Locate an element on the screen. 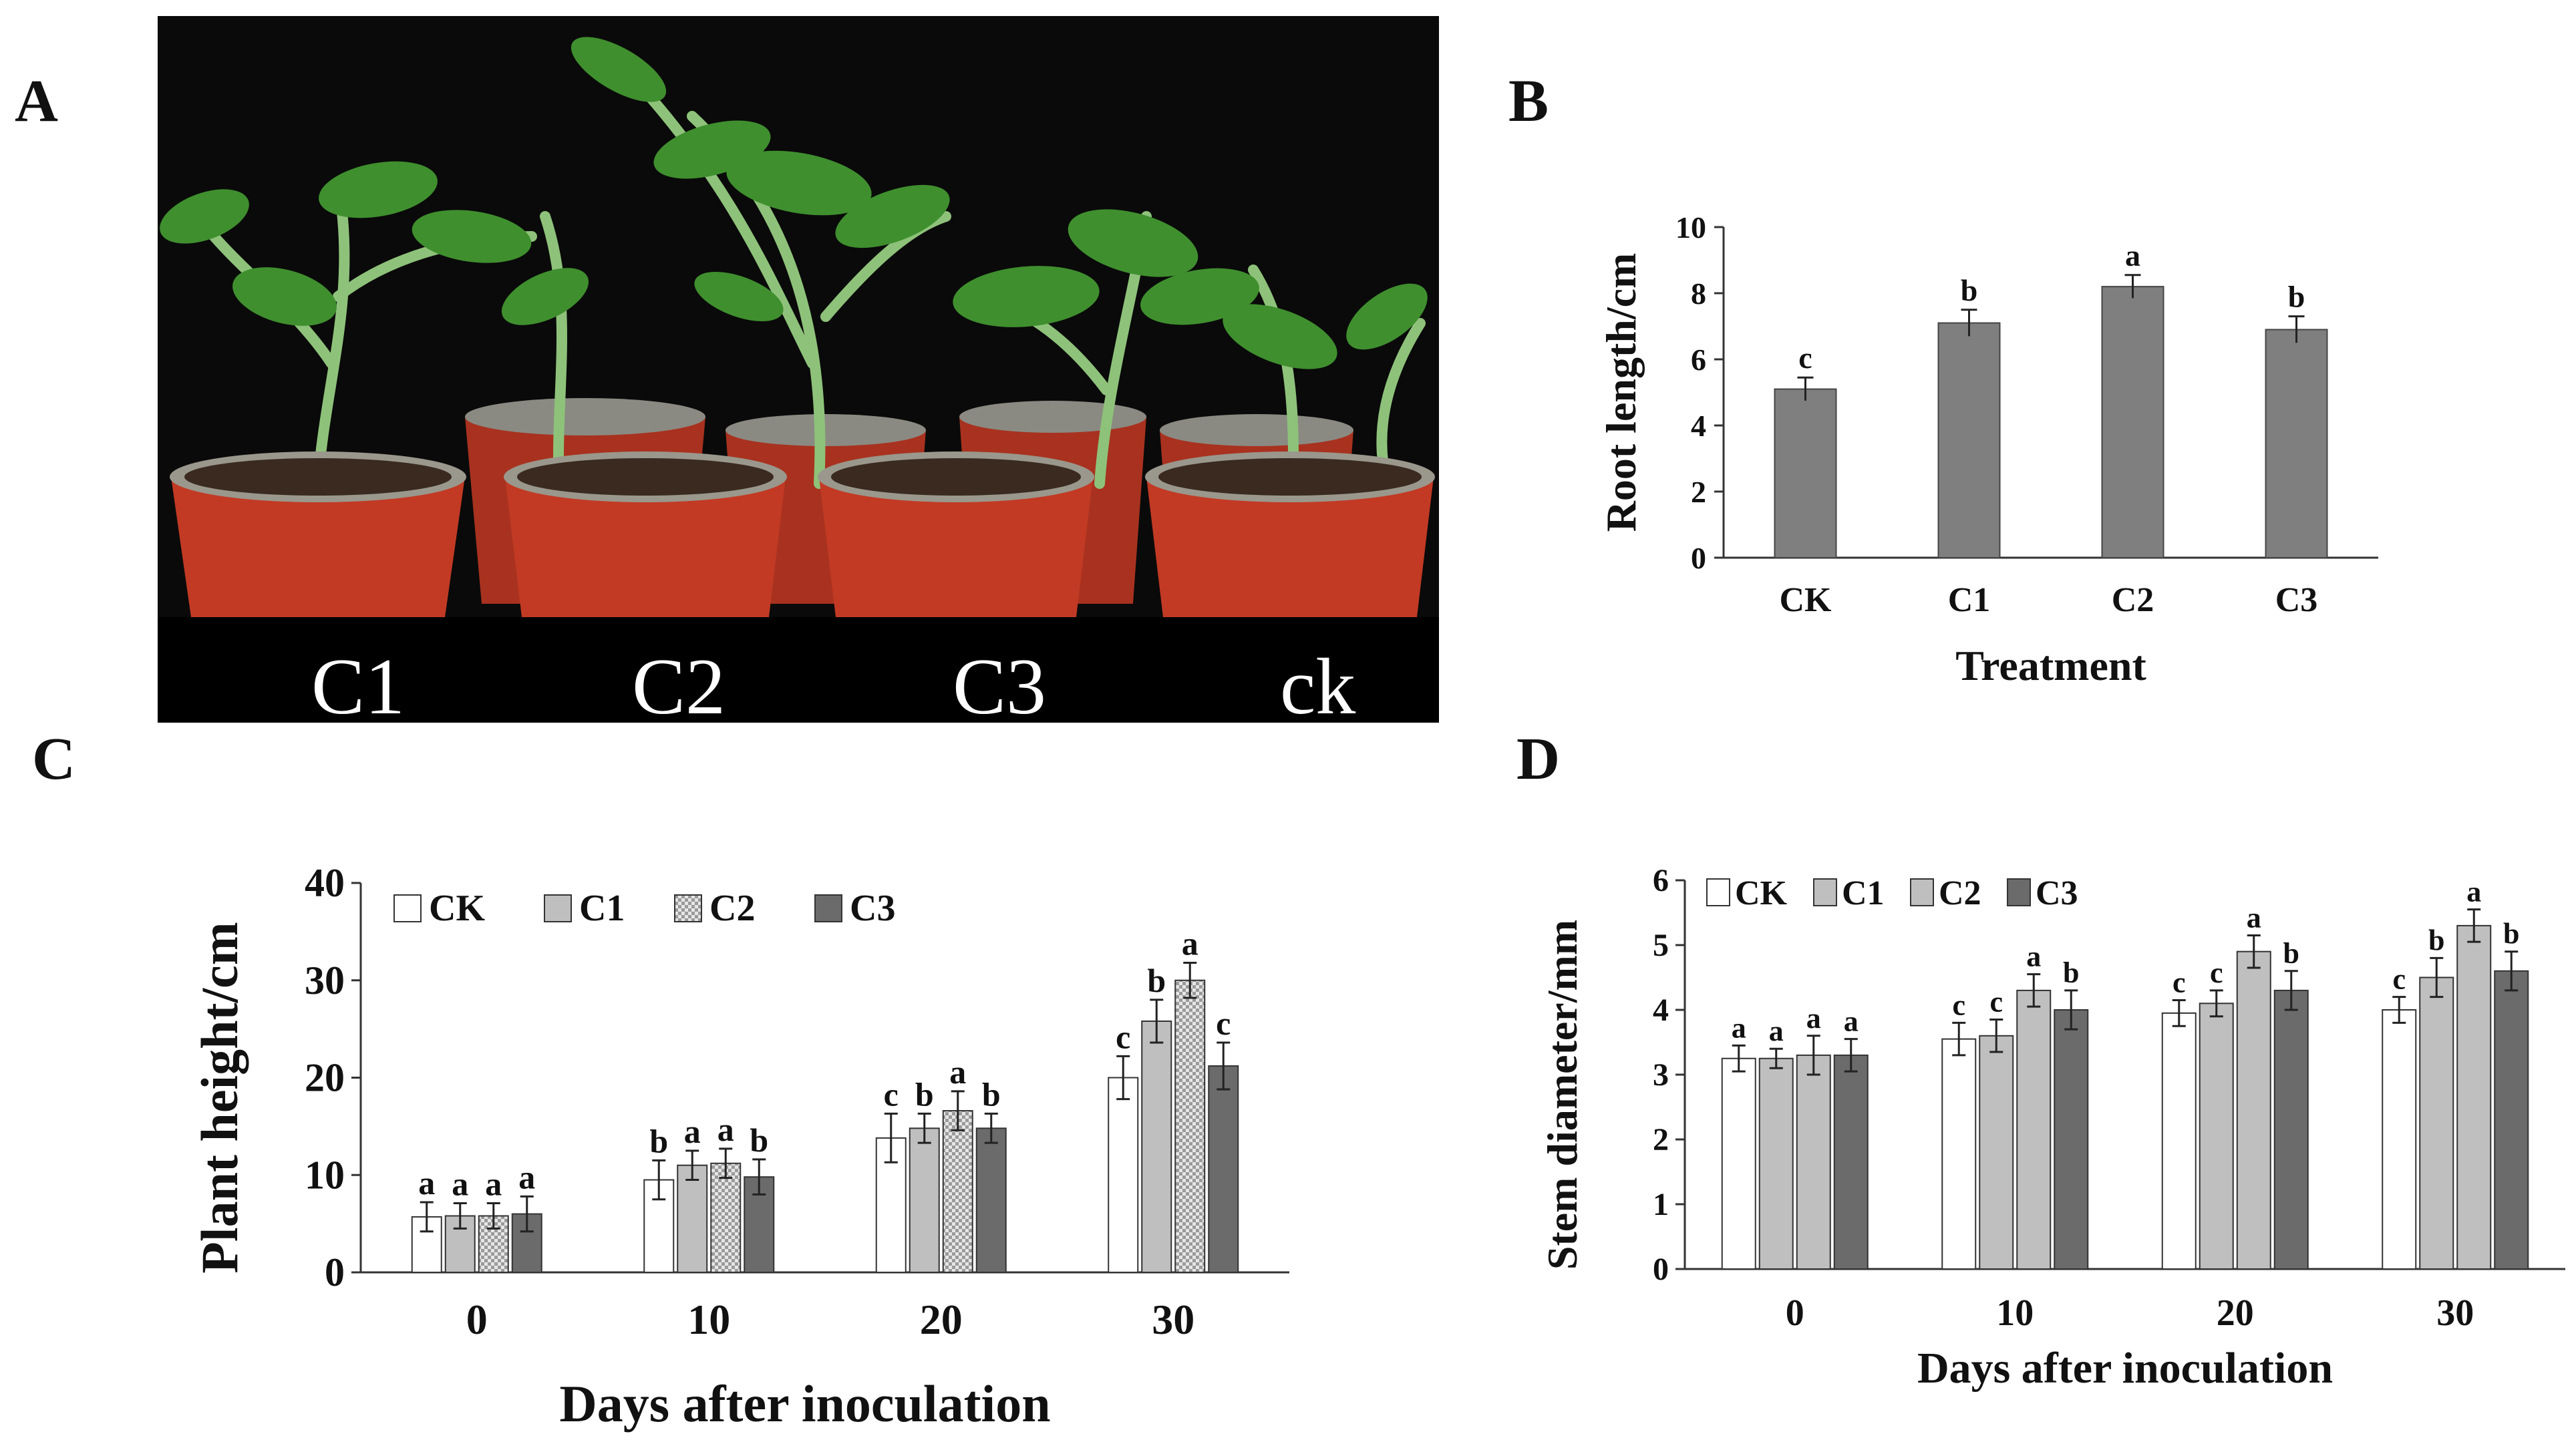  panel-letter-a: A is located at coordinates (36, 101).